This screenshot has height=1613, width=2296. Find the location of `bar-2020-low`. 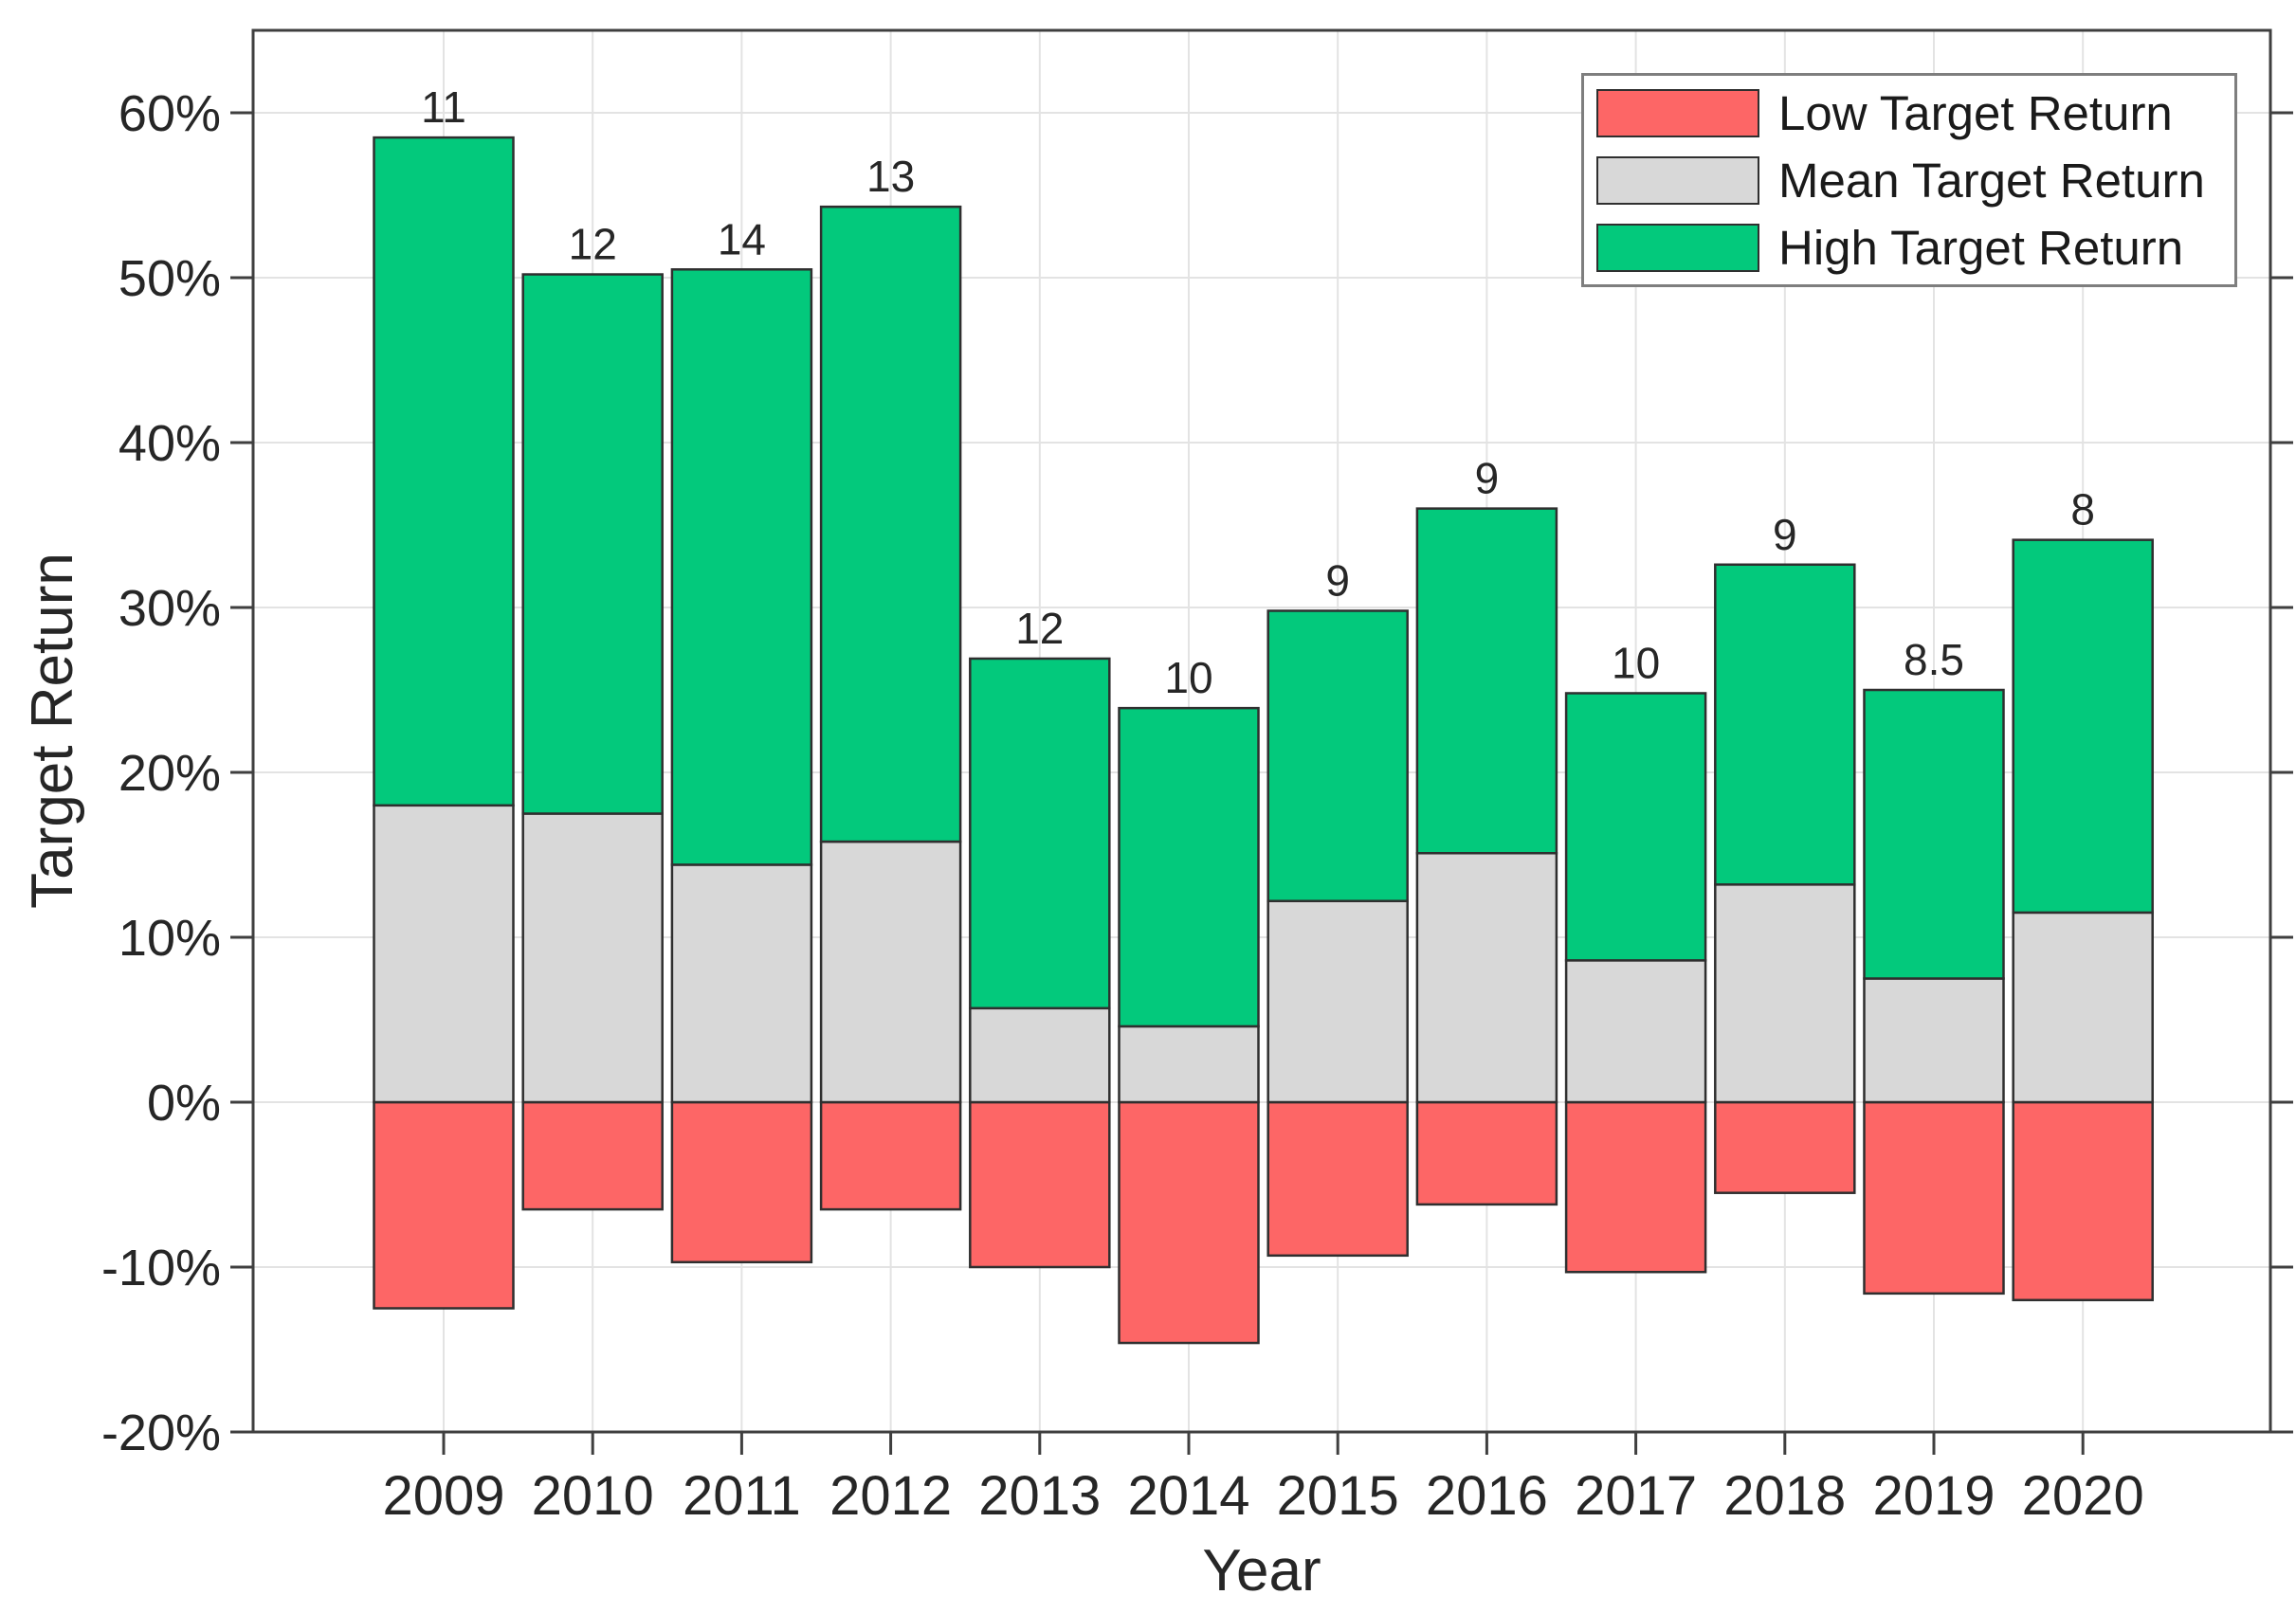

bar-2020-low is located at coordinates (2083, 1201).